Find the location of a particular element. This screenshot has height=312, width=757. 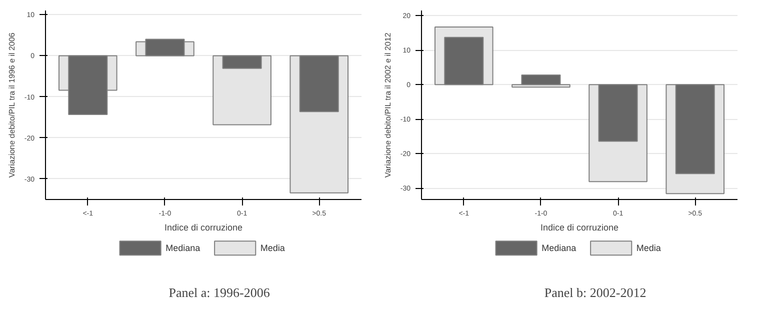

text: Panel a: 1996-2006 is located at coordinates (219, 292).